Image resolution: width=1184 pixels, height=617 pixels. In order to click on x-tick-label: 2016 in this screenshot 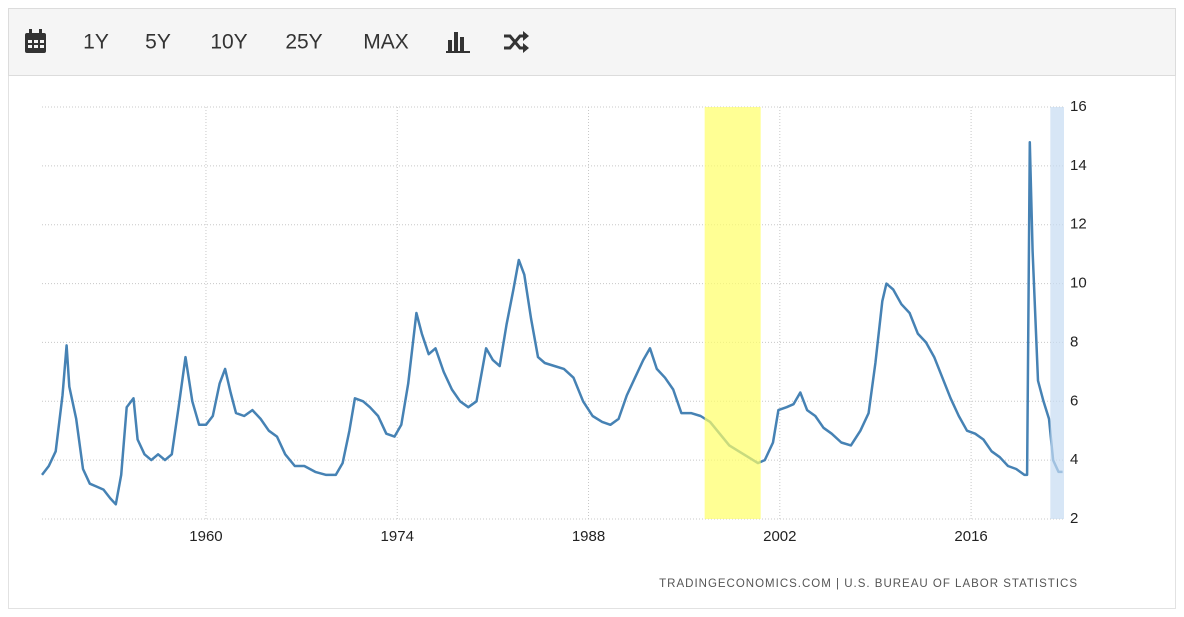, I will do `click(970, 536)`.